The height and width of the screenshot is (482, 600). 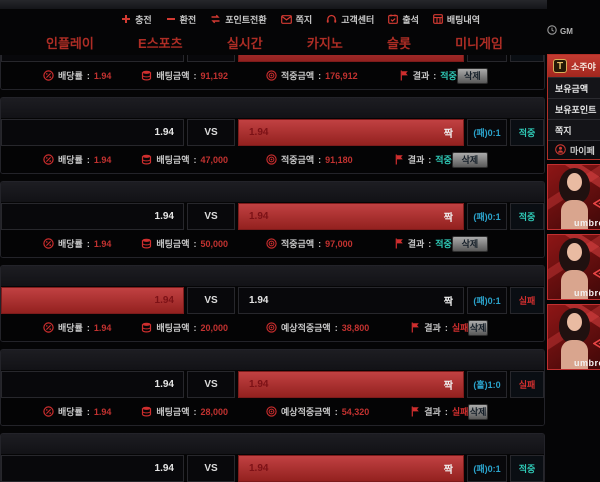 I want to click on score-cell: (홀)1:0, so click(x=487, y=384).